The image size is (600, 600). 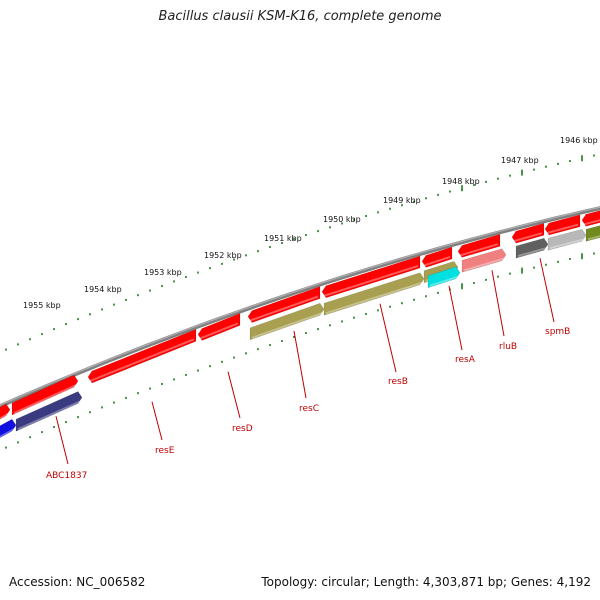 What do you see at coordinates (4, 416) in the screenshot?
I see `gene-arrow-1-shade` at bounding box center [4, 416].